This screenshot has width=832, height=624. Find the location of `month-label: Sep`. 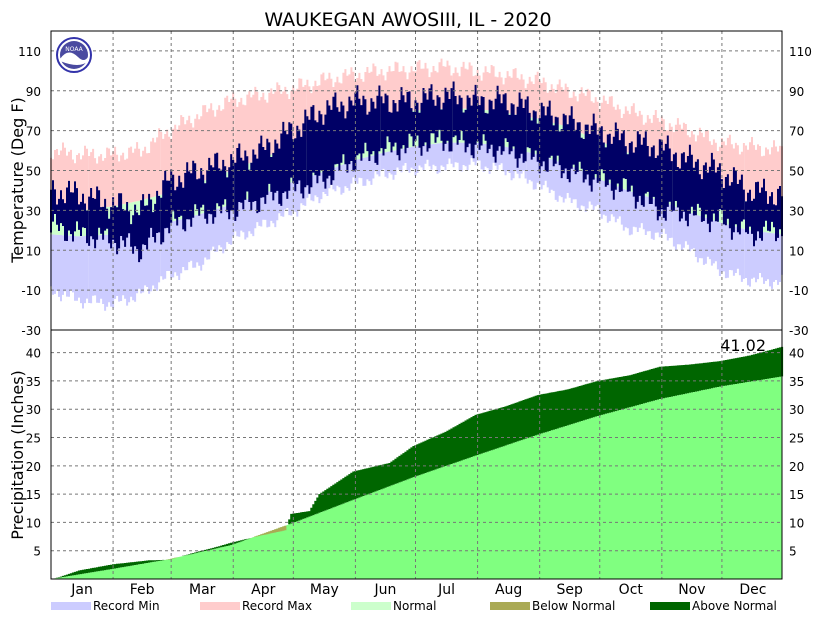

month-label: Sep is located at coordinates (570, 590).